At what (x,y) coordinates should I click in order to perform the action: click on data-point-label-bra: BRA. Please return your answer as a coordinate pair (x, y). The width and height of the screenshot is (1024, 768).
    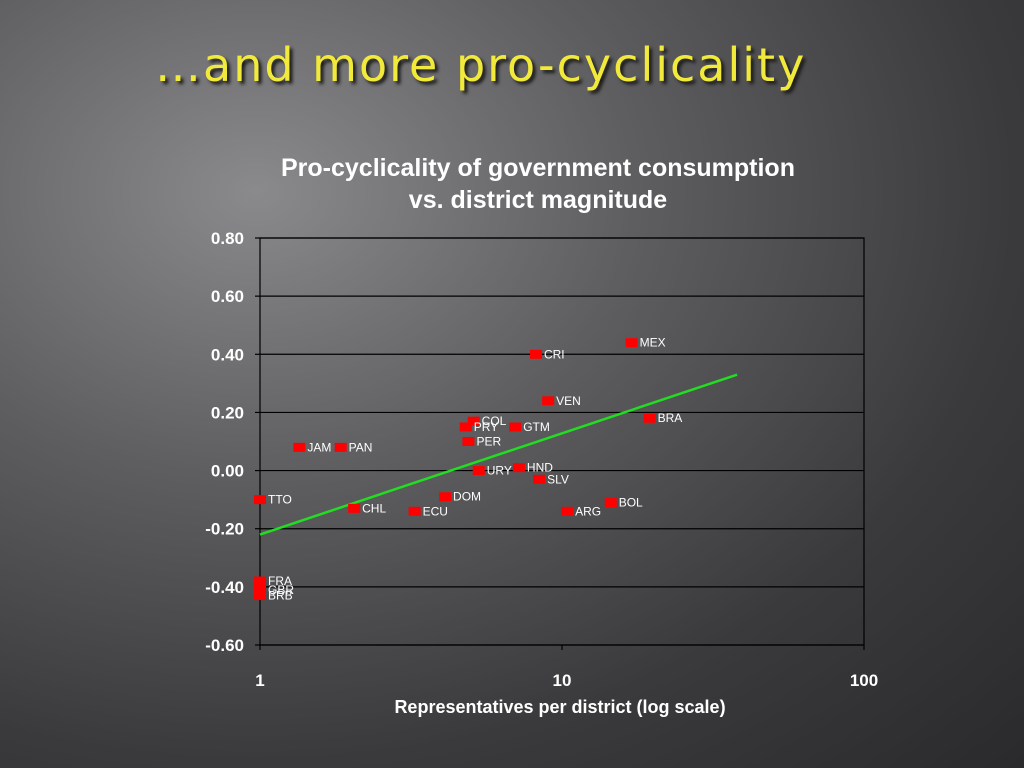
    Looking at the image, I should click on (670, 418).